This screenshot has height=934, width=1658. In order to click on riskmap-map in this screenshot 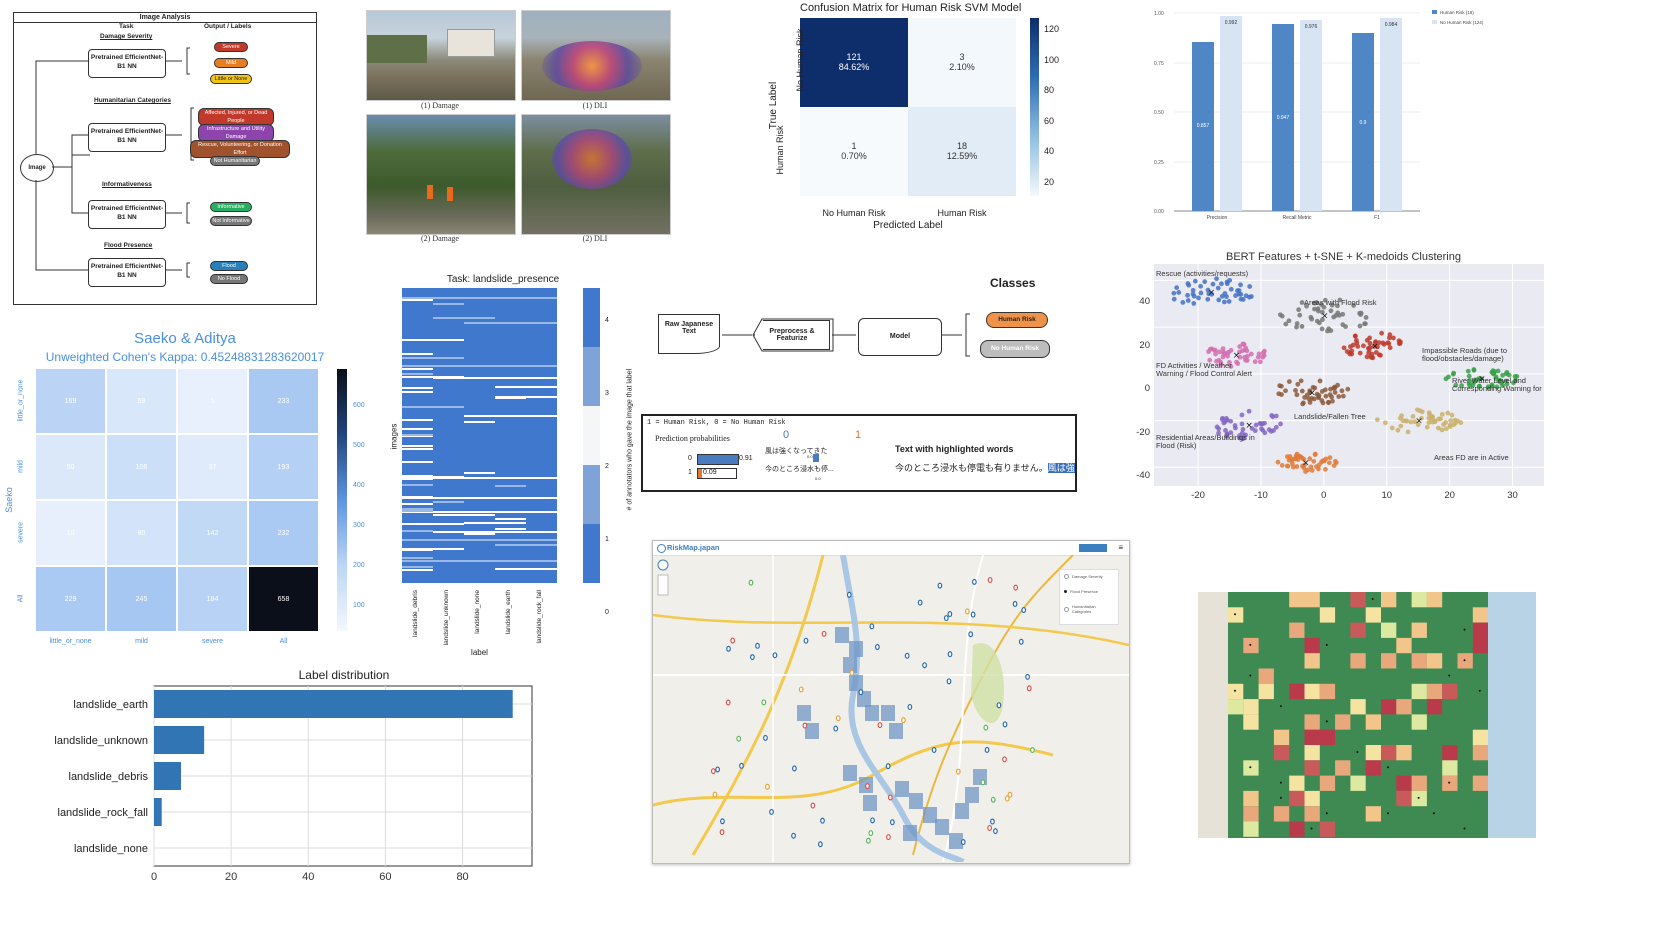, I will do `click(891, 708)`.